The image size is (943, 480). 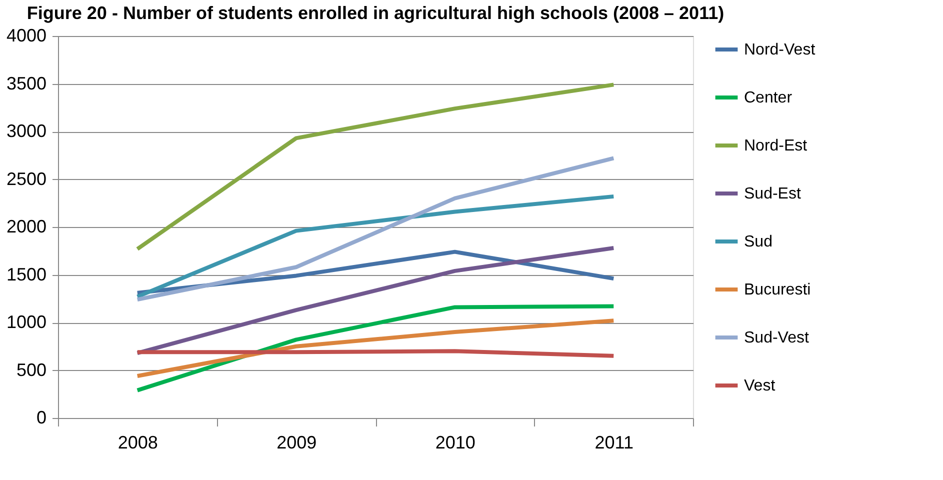 What do you see at coordinates (776, 146) in the screenshot?
I see `legend-label: Nord-Est` at bounding box center [776, 146].